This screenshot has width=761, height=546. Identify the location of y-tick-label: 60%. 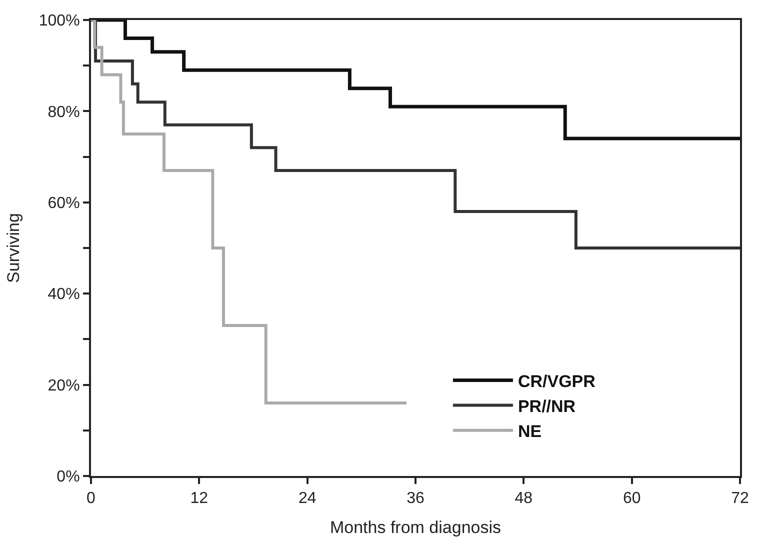
(64, 203).